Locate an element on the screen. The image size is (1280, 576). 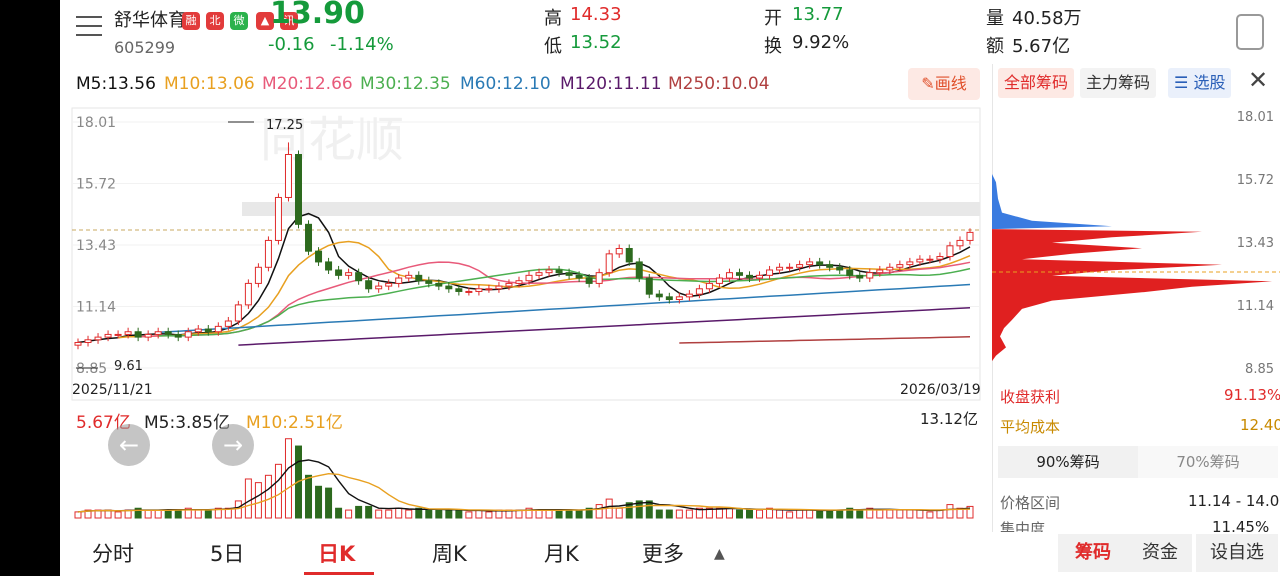
tab-90-chips: 90%筹码 is located at coordinates (1068, 462).